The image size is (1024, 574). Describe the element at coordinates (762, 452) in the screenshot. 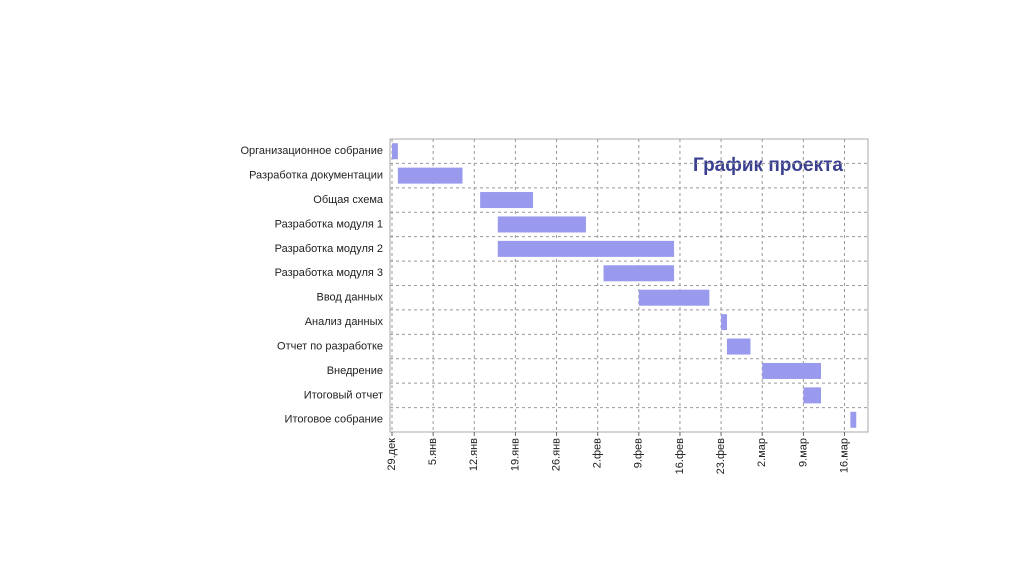

I see `x-tick-label: 2.мар` at that location.